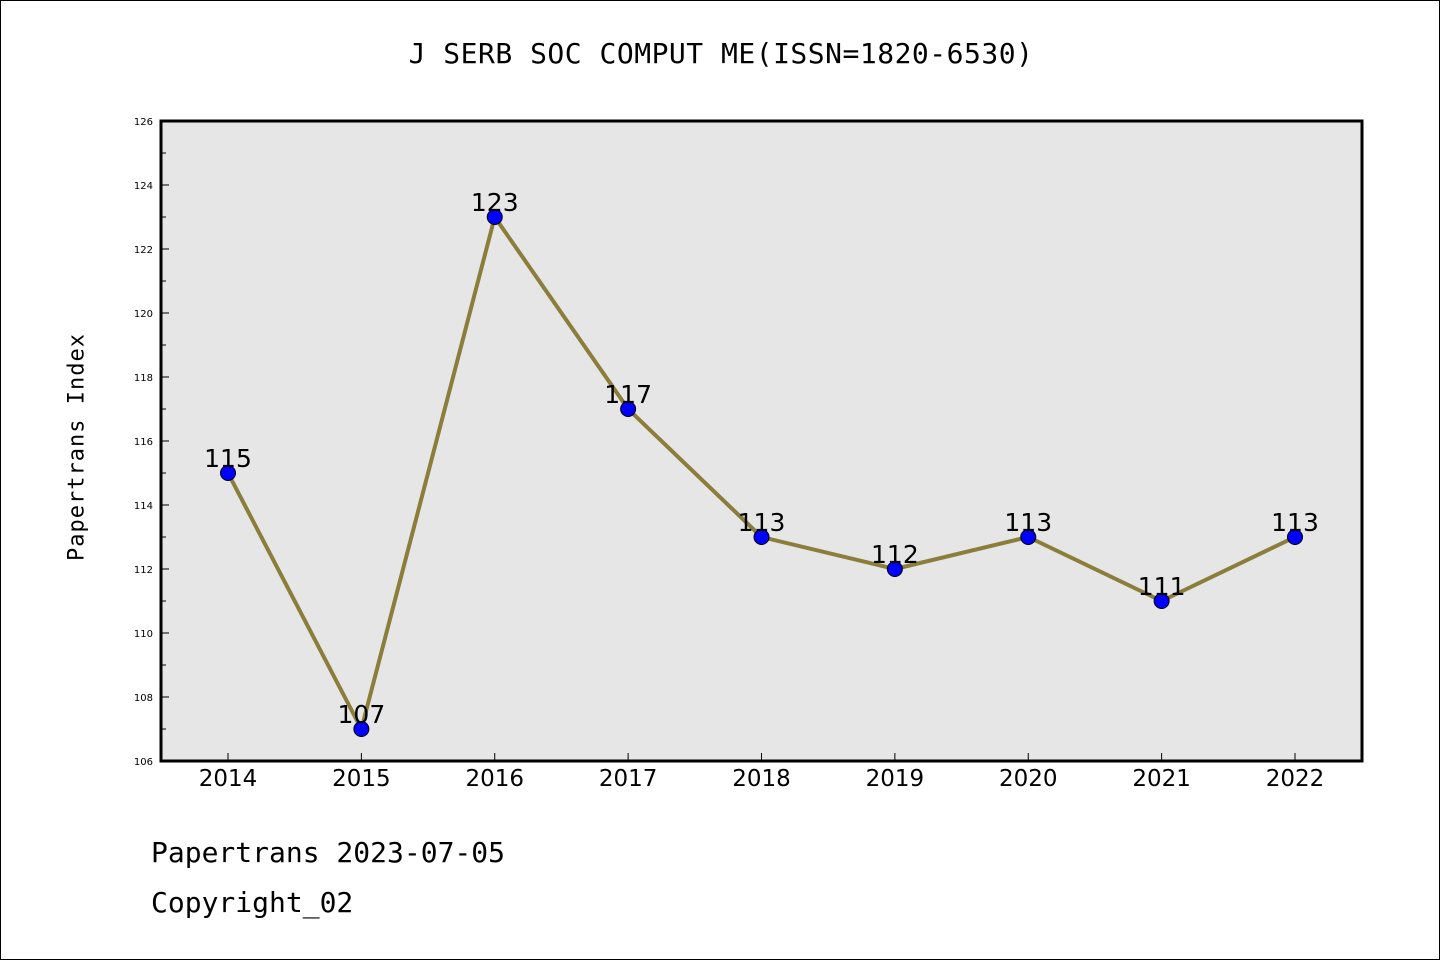  Describe the element at coordinates (494, 779) in the screenshot. I see `x-tick-label: 2016` at that location.